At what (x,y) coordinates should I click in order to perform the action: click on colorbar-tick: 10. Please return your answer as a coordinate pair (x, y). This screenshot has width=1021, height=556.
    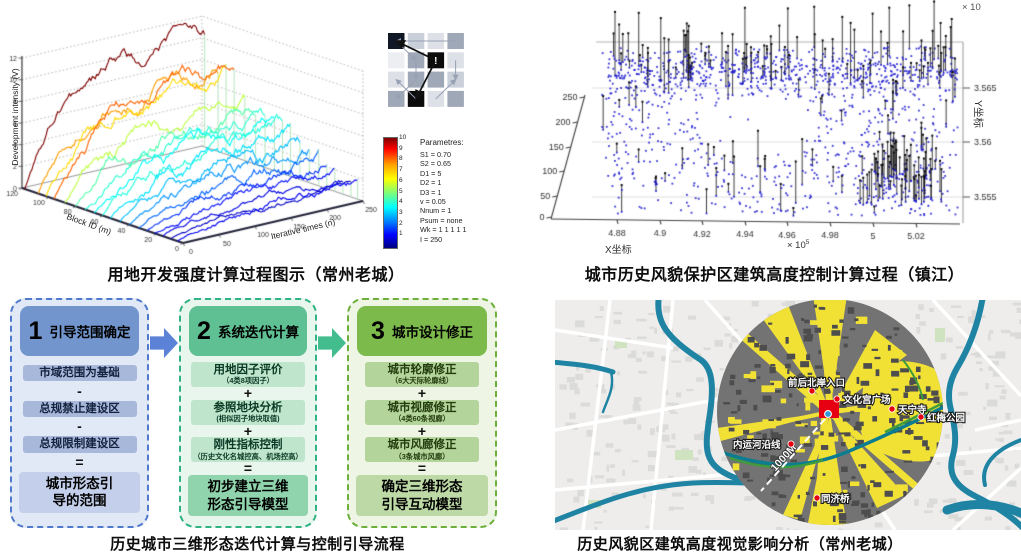
    Looking at the image, I should click on (403, 137).